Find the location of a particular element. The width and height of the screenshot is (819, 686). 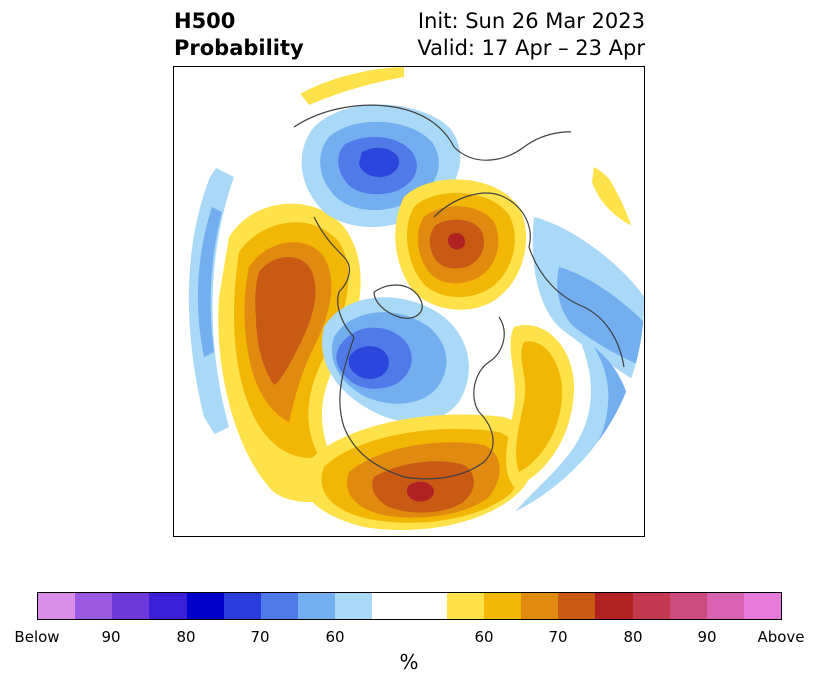

above-normal-pacific-deep is located at coordinates (285, 321).